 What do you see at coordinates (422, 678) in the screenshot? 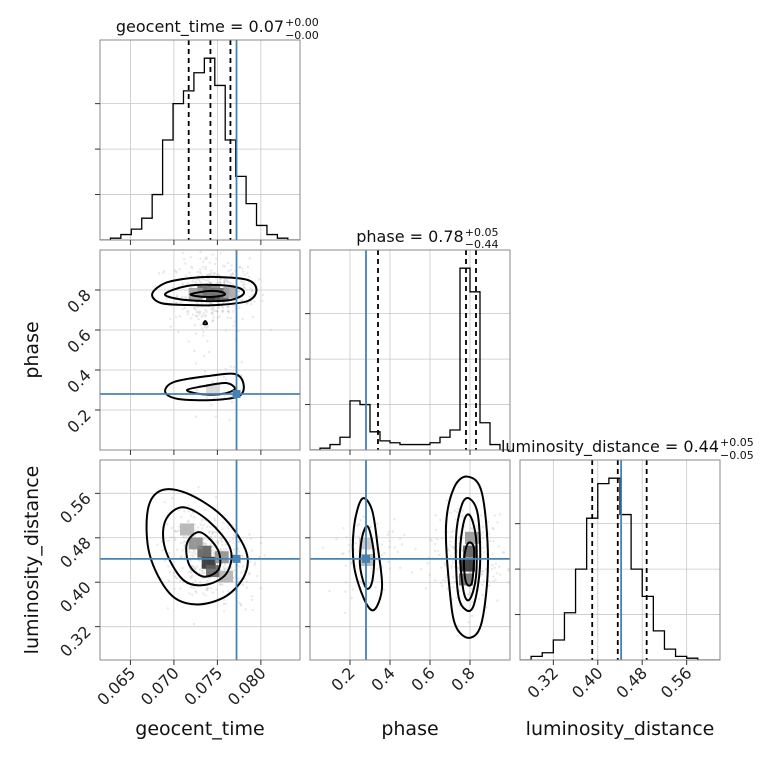
I see `x-tick-label: 0.6` at bounding box center [422, 678].